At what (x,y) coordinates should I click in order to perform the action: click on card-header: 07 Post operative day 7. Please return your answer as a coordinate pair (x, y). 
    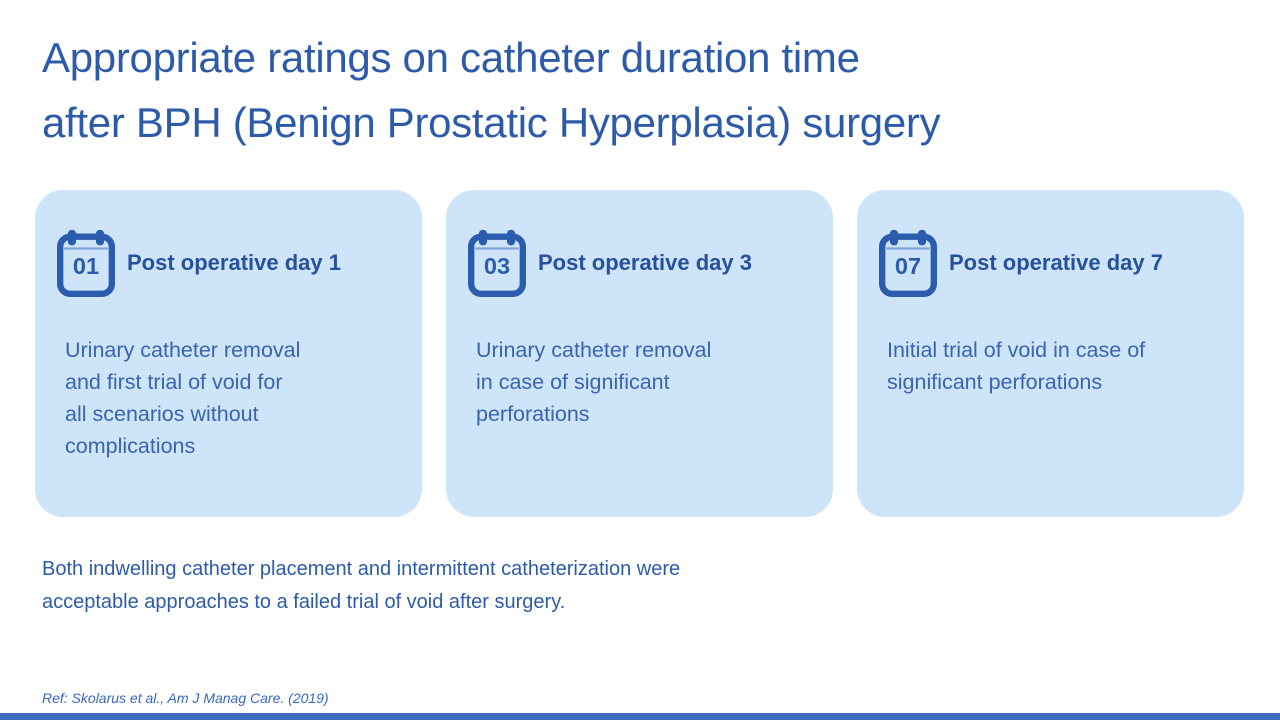
    Looking at the image, I should click on (1052, 263).